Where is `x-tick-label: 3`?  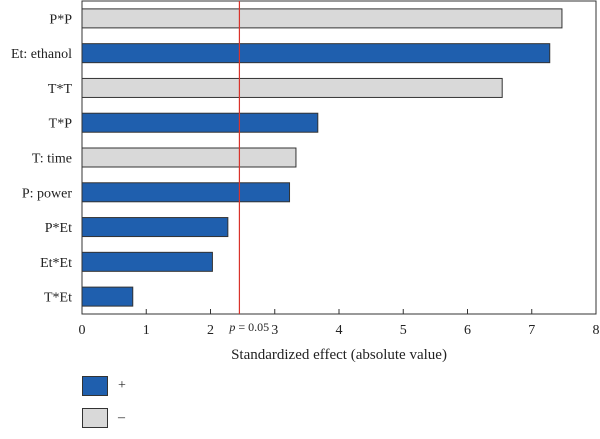 x-tick-label: 3 is located at coordinates (274, 330).